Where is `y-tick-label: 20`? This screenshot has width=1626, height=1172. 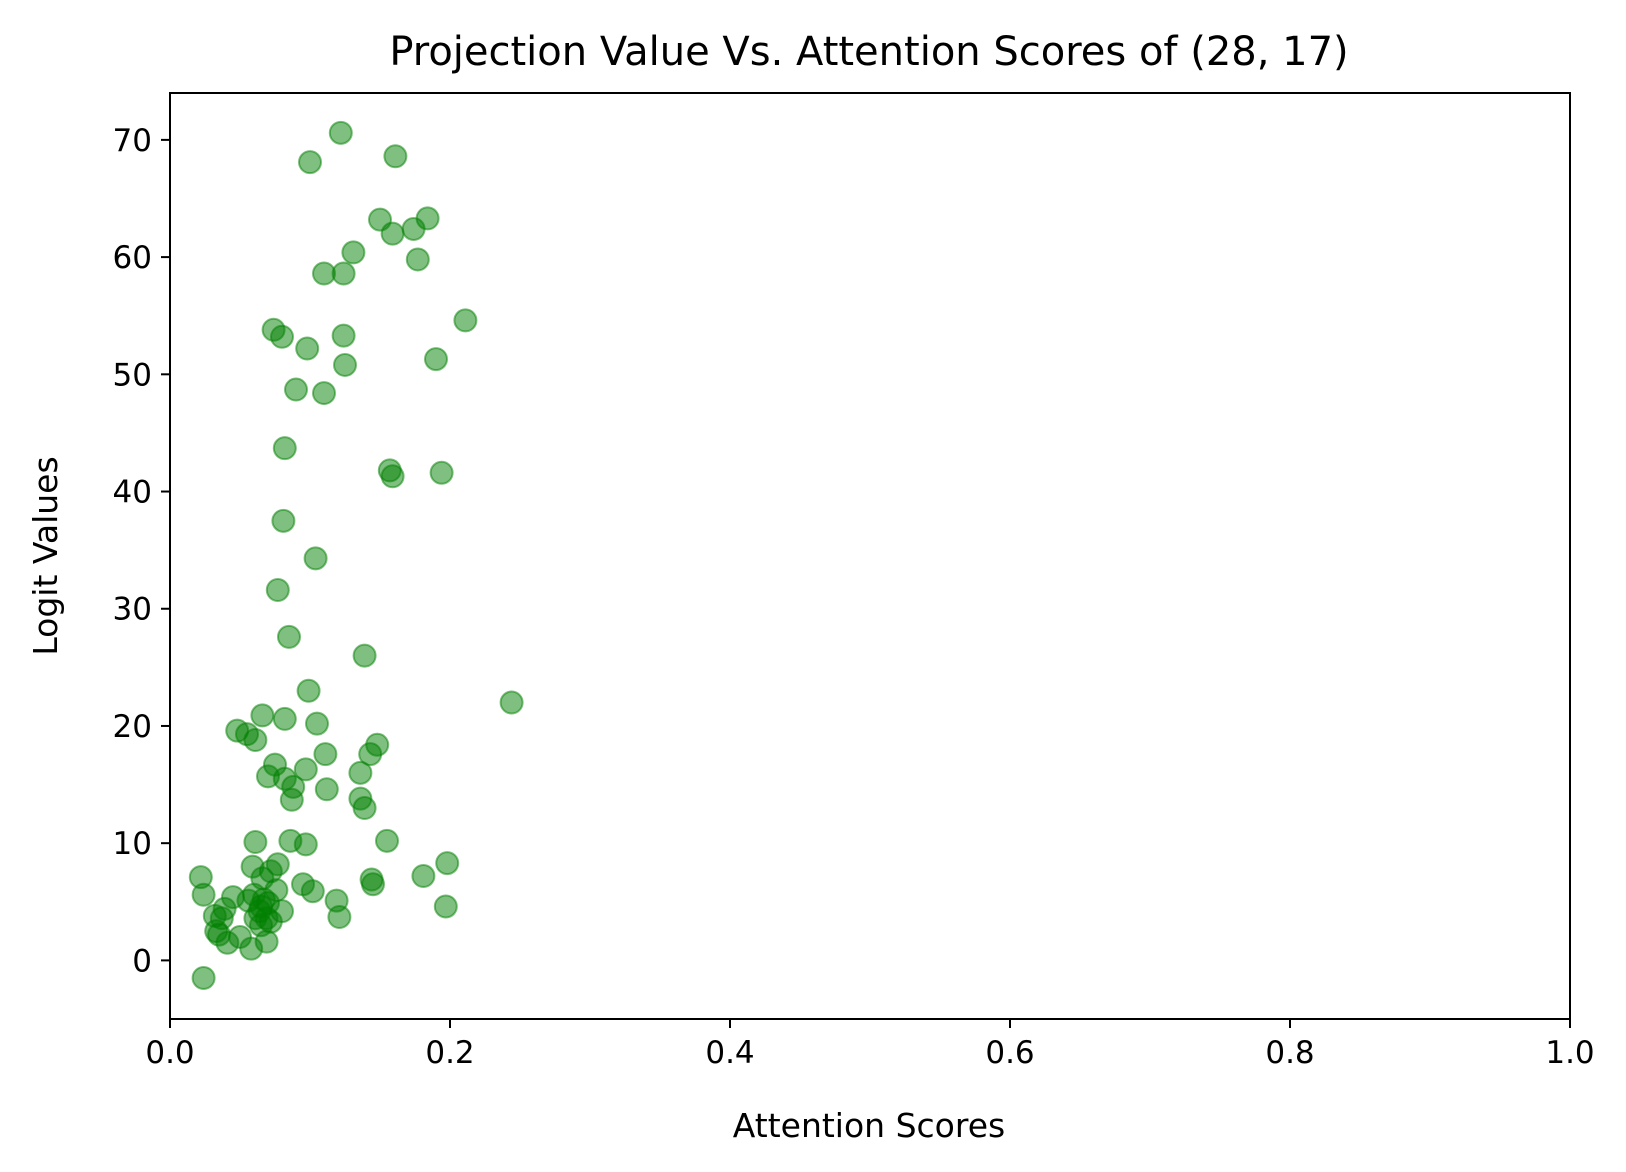 y-tick-label: 20 is located at coordinates (132, 727).